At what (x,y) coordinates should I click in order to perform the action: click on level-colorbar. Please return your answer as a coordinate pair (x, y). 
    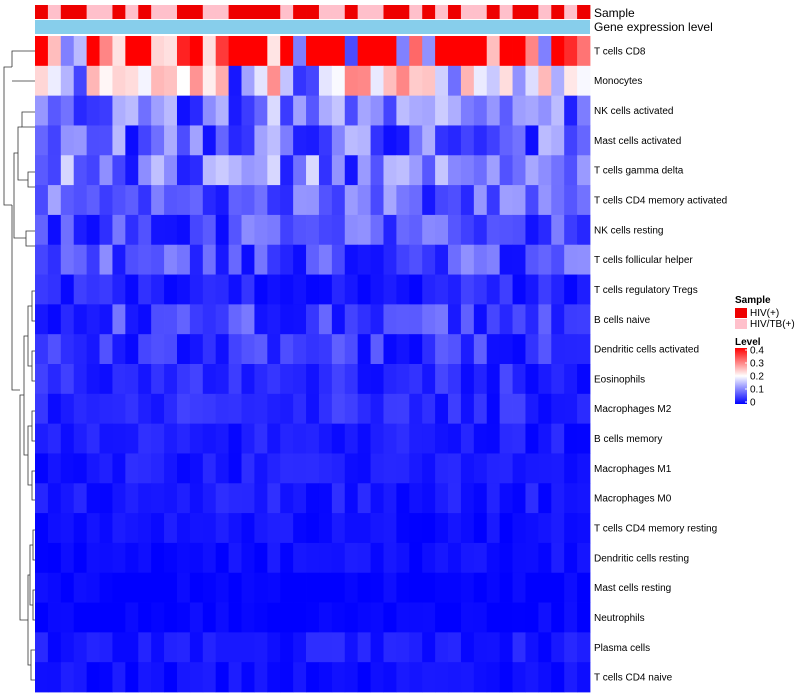
    Looking at the image, I should click on (741, 376).